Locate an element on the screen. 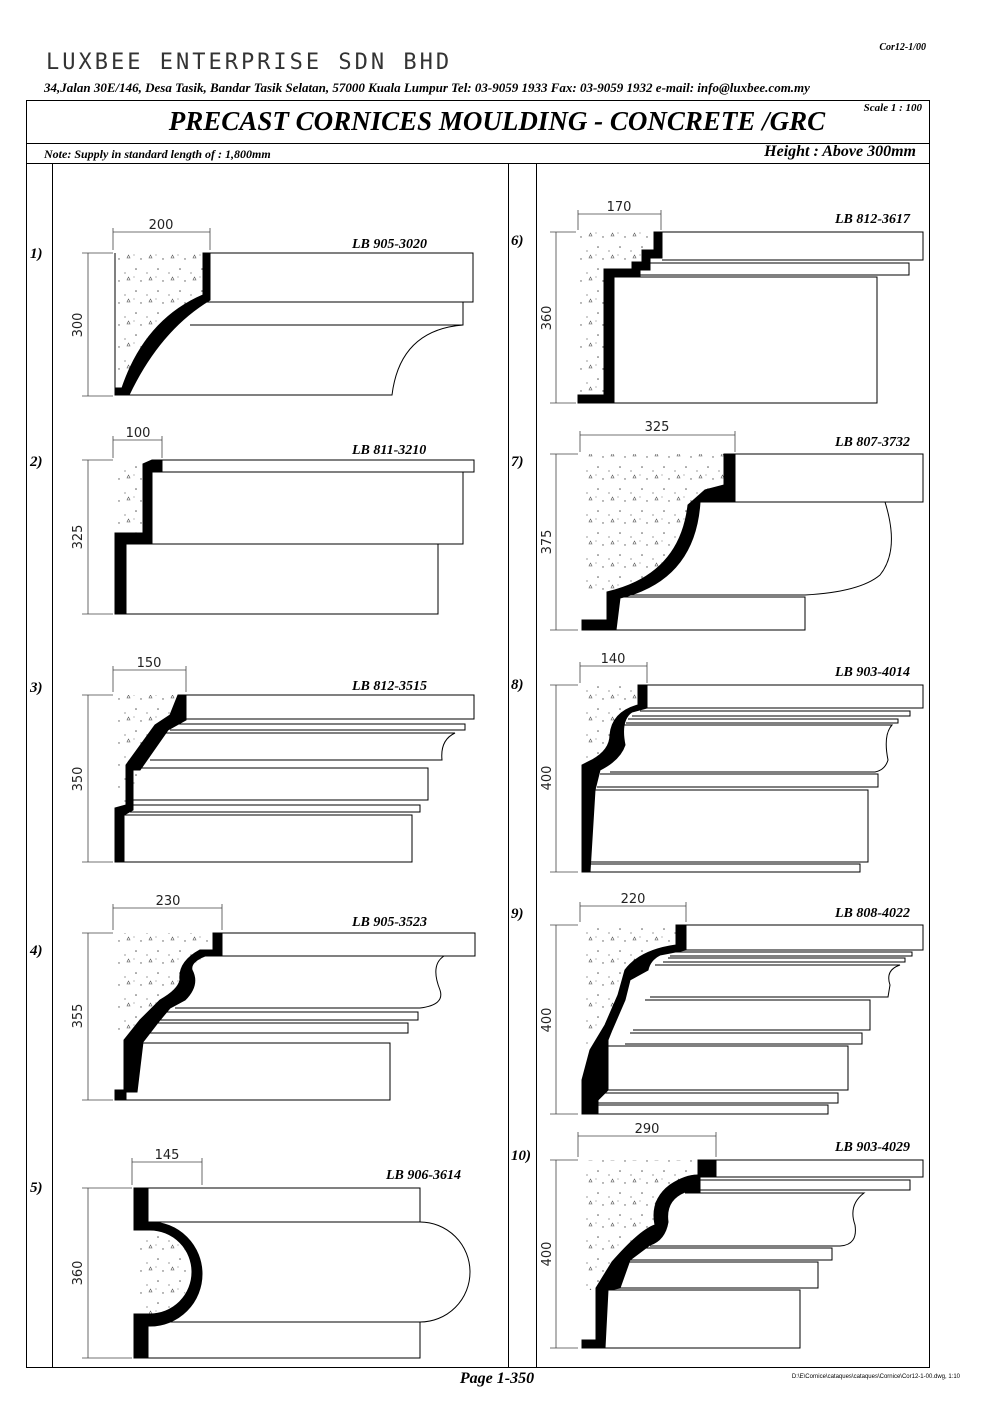 The image size is (994, 1406). item-number-6: 6) is located at coordinates (517, 241).